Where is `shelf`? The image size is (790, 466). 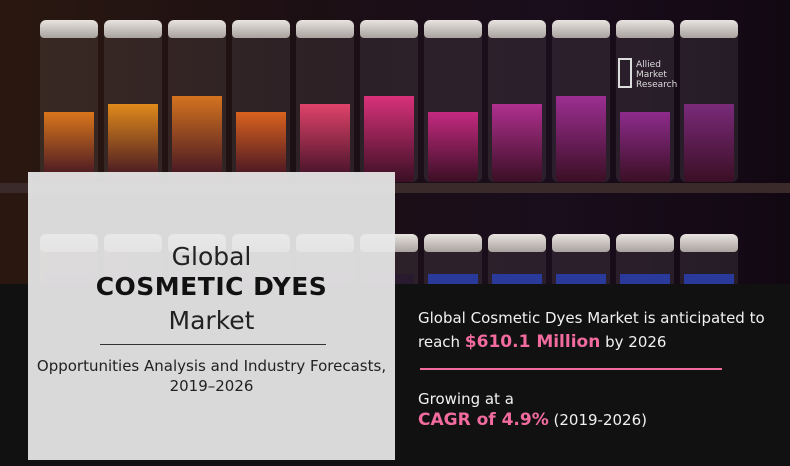 shelf is located at coordinates (395, 188).